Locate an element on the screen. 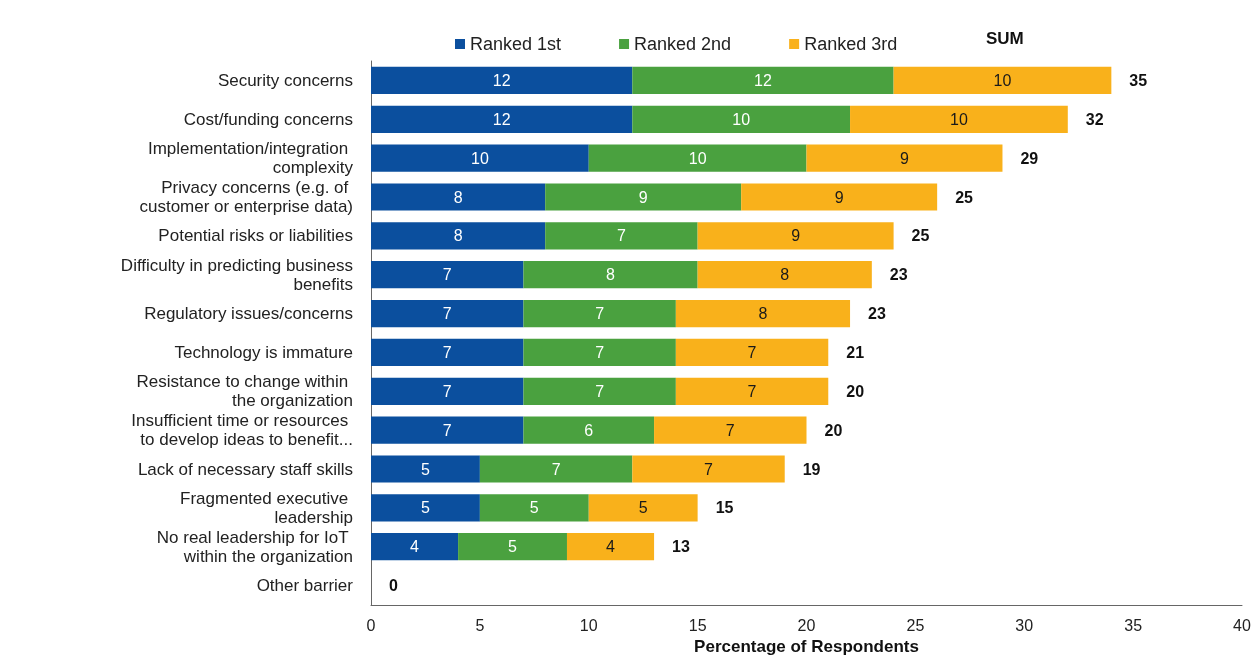 This screenshot has width=1256, height=656. y-tick-label: Cost/funding concerns is located at coordinates (268, 119).